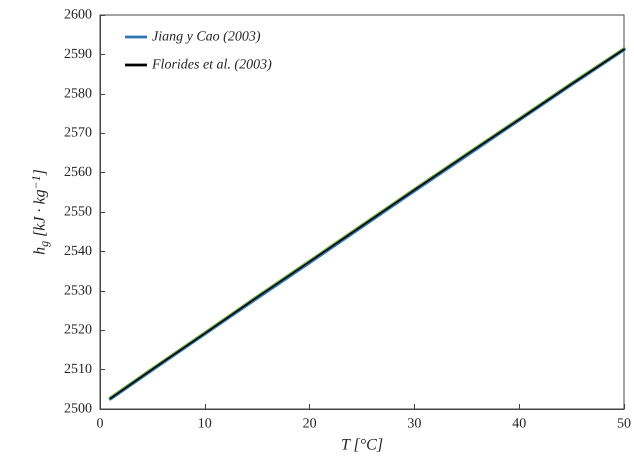 Image resolution: width=634 pixels, height=458 pixels. What do you see at coordinates (624, 424) in the screenshot?
I see `x-tick-label: 50` at bounding box center [624, 424].